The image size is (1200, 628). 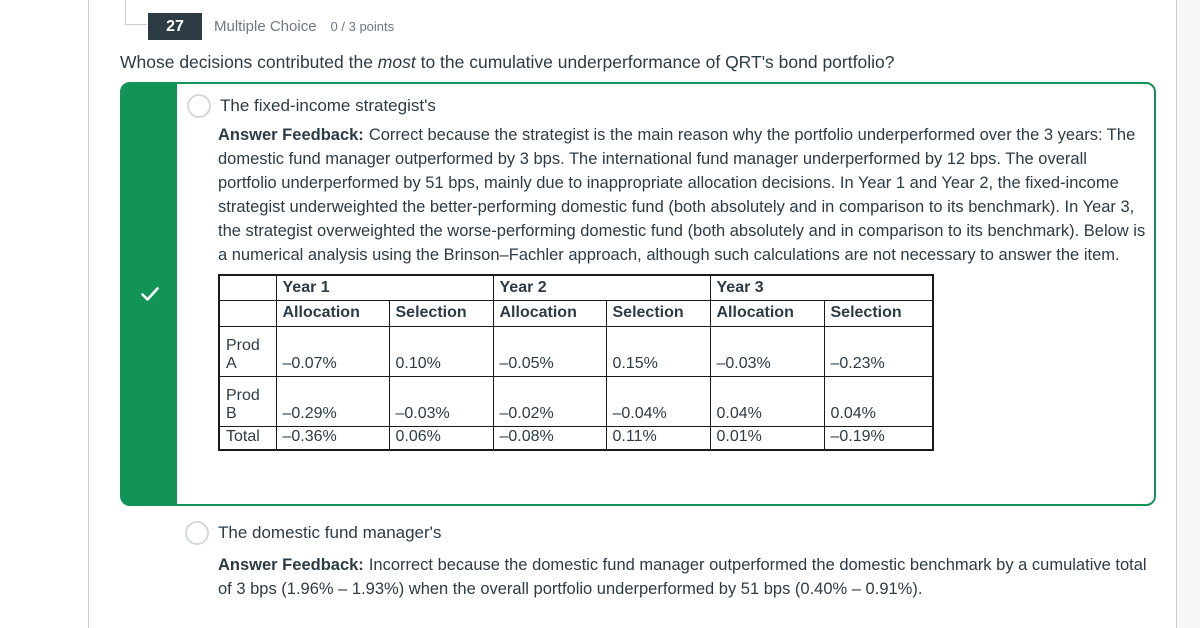 I want to click on table-cell: –0.19%, so click(x=878, y=438).